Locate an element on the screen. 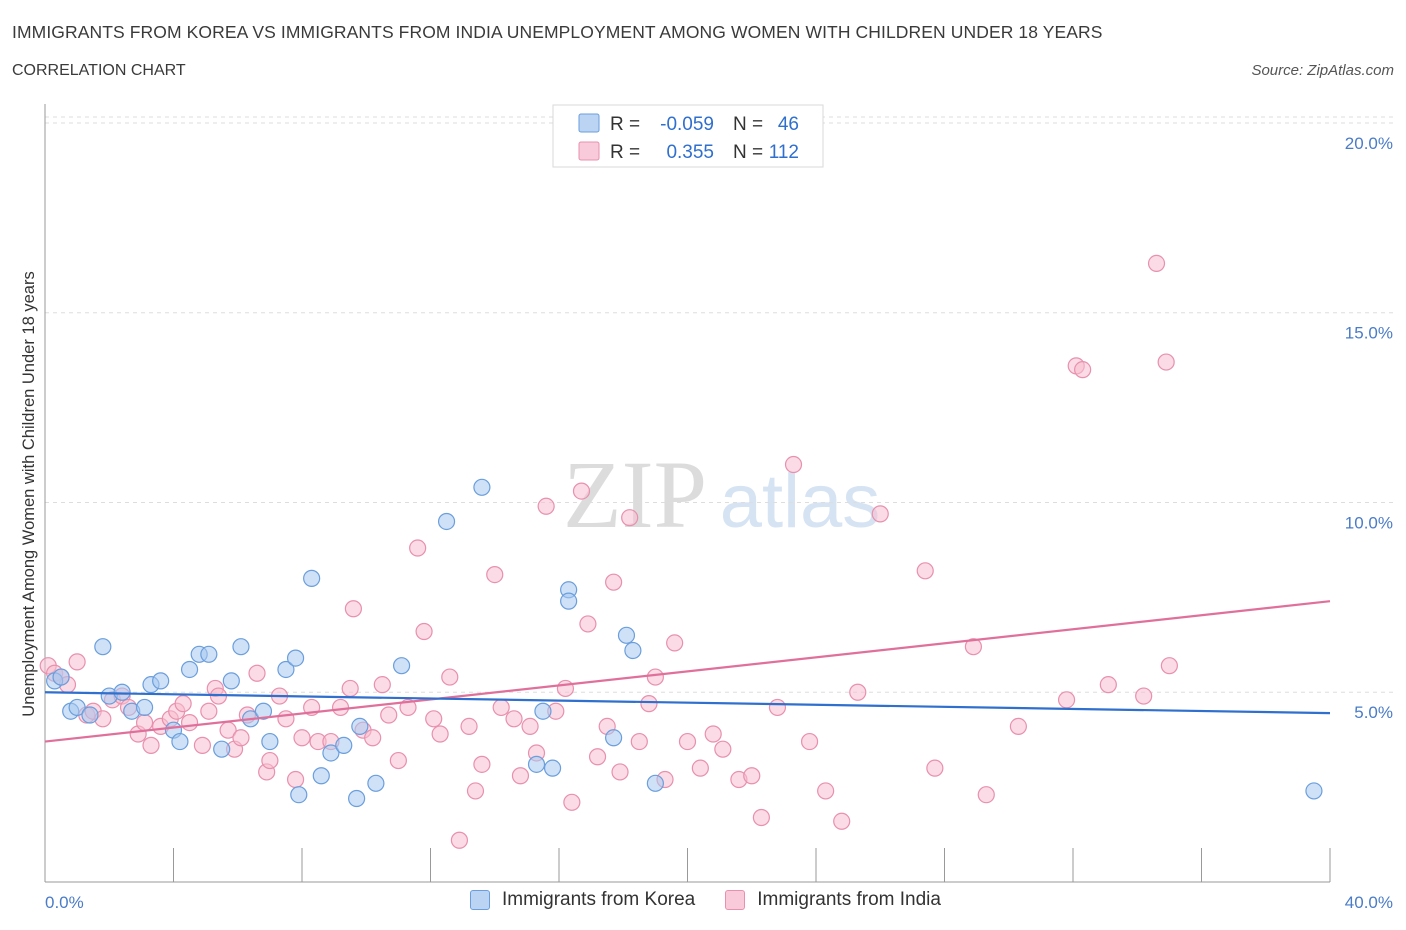 Image resolution: width=1406 pixels, height=930 pixels. y-tick-label: 5.0% is located at coordinates (1373, 712).